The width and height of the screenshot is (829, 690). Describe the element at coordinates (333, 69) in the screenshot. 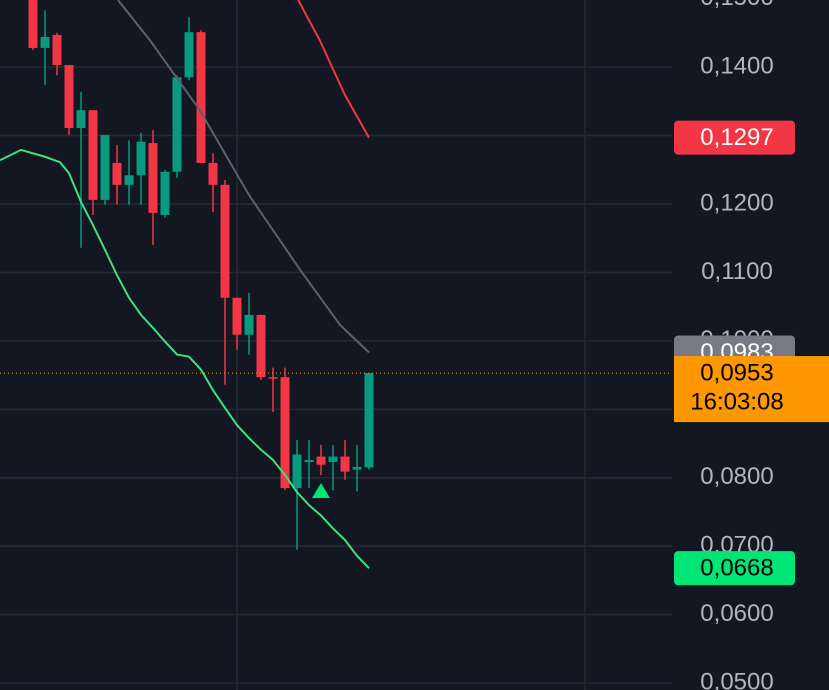

I see `moving-average-line` at that location.